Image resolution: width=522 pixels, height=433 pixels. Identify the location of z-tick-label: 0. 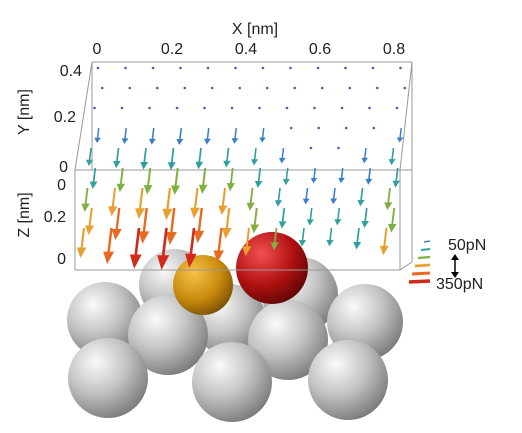
(61, 185).